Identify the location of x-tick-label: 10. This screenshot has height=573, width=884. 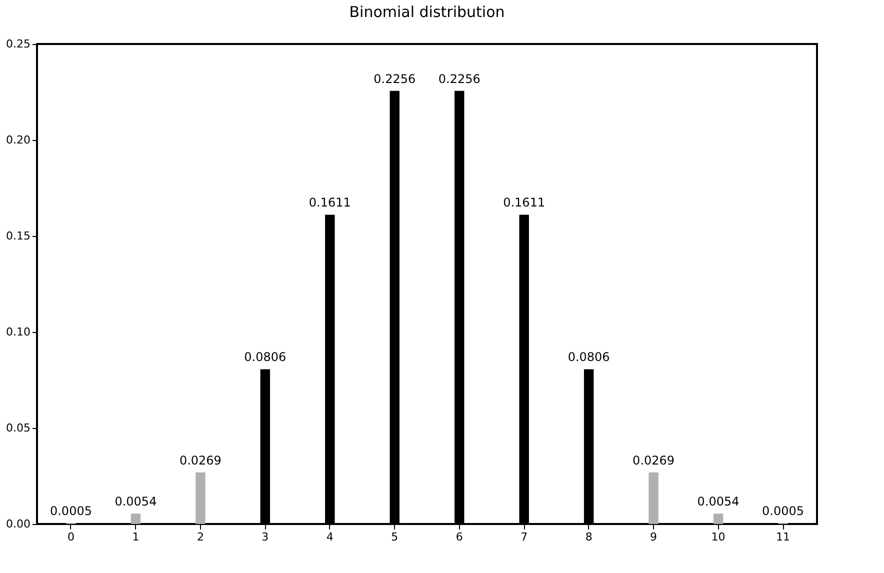
(718, 537).